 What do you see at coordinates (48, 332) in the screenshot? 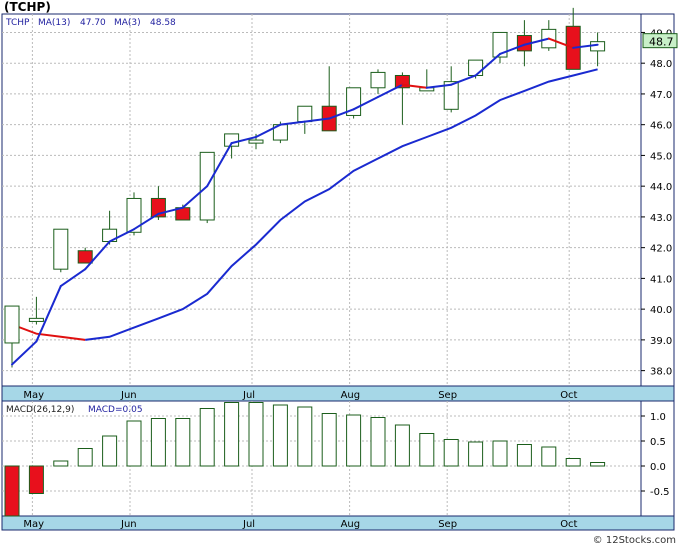
I see `ma-slow-segment-red` at bounding box center [48, 332].